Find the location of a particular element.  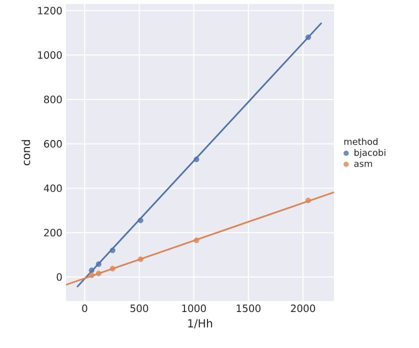

y-axis-title: cond is located at coordinates (26, 153).